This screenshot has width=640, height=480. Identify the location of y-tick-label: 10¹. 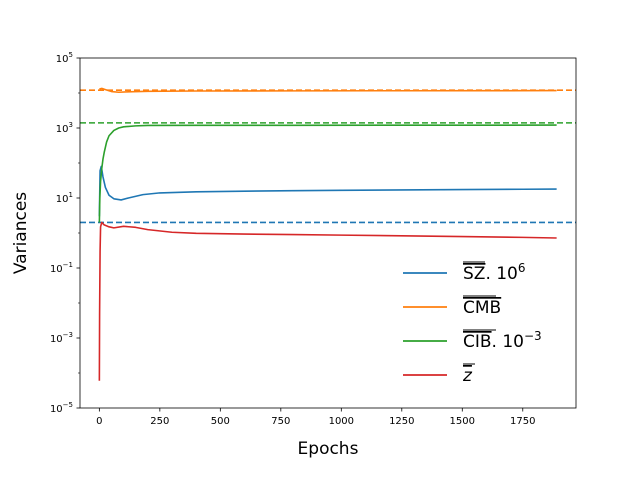
(64, 198).